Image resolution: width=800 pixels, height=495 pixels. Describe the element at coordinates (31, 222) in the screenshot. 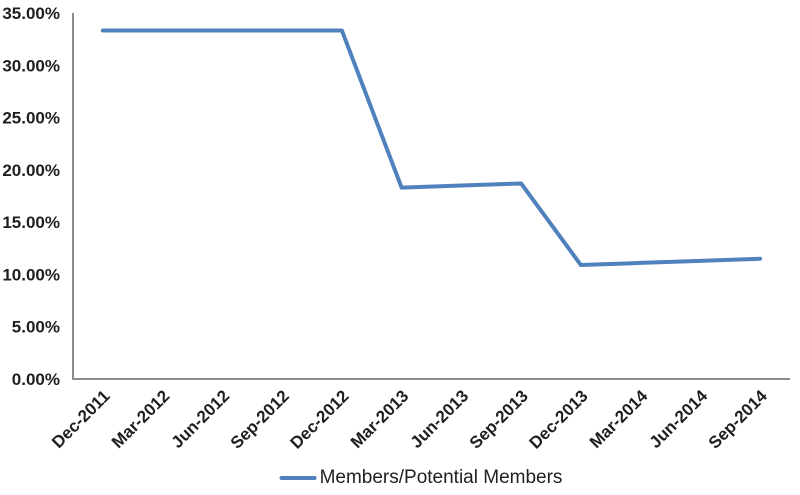

I see `y-axis-tick-label: 15.00%` at that location.